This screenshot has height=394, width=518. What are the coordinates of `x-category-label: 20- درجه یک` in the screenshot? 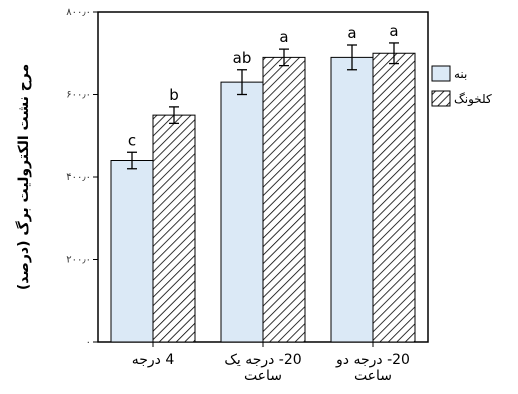 It's located at (262, 360).